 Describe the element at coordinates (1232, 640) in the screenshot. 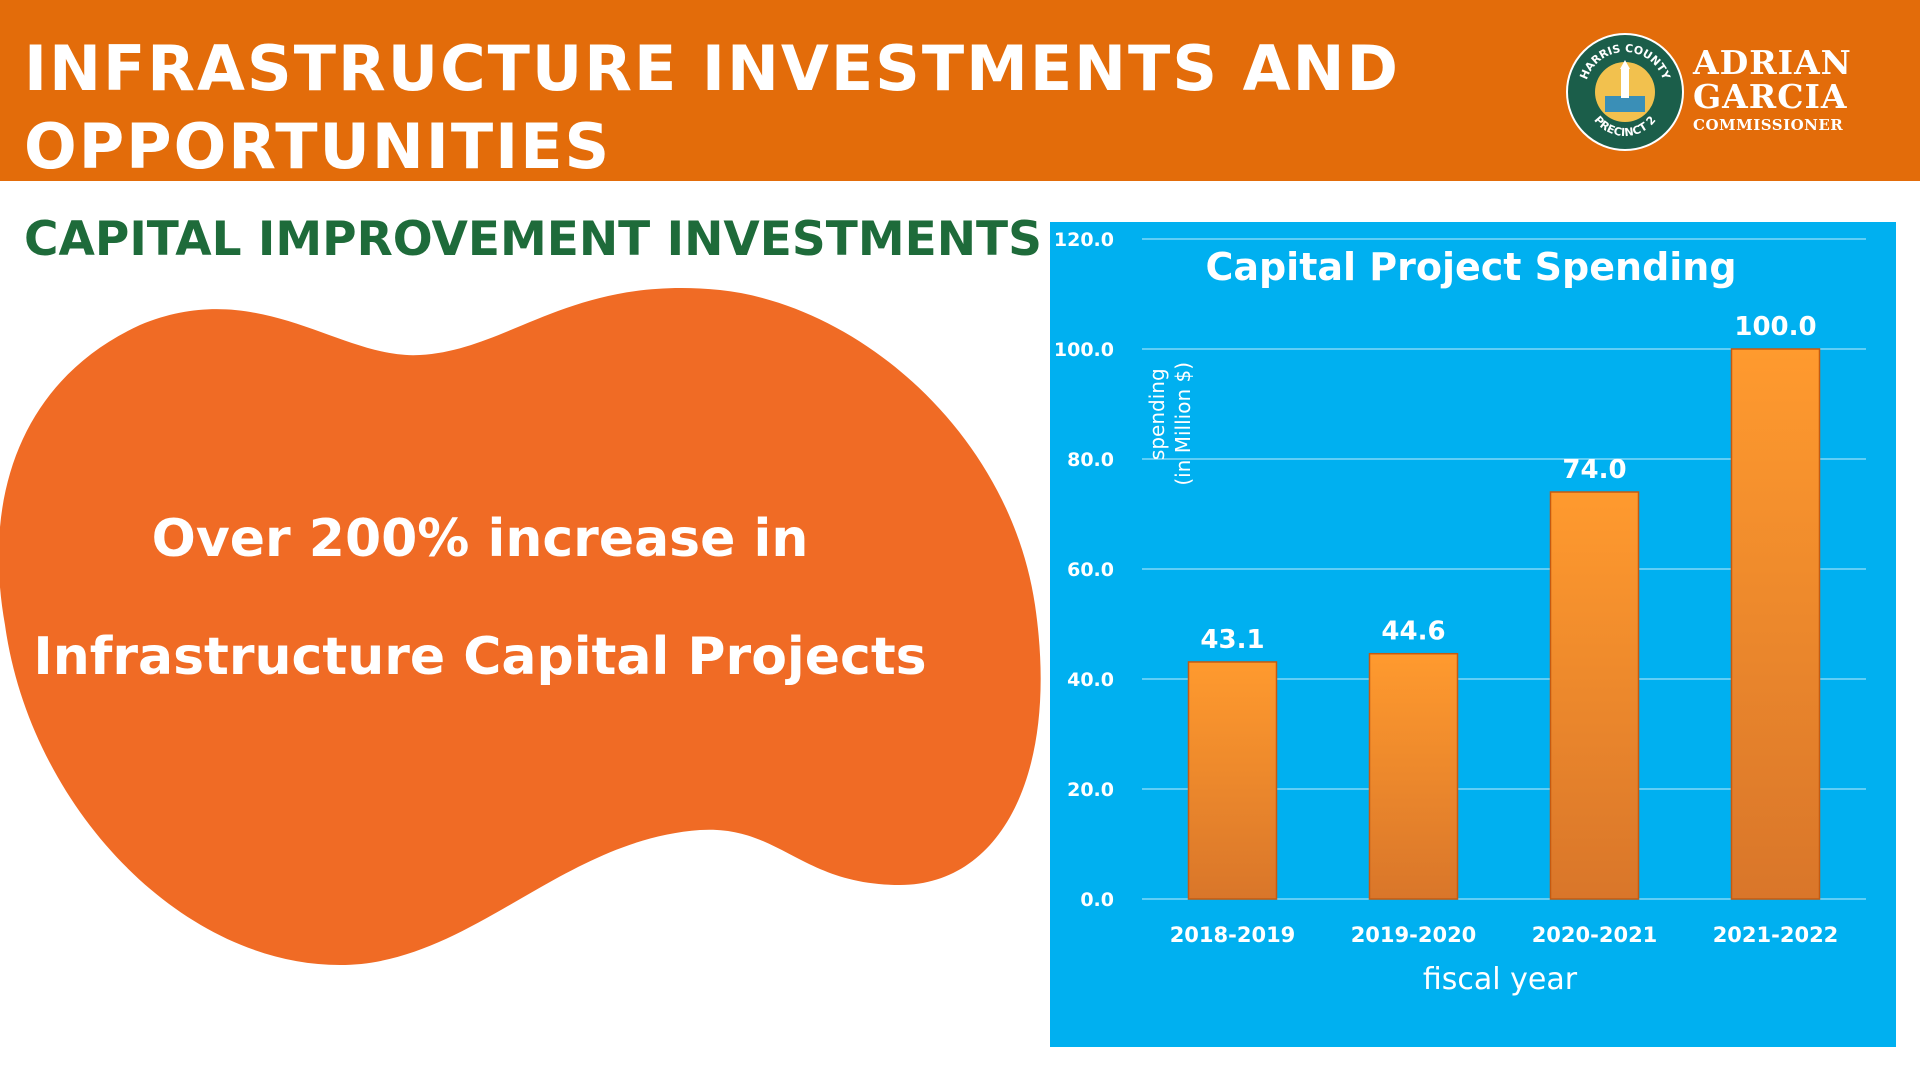

I see `data-label: 43.1` at that location.